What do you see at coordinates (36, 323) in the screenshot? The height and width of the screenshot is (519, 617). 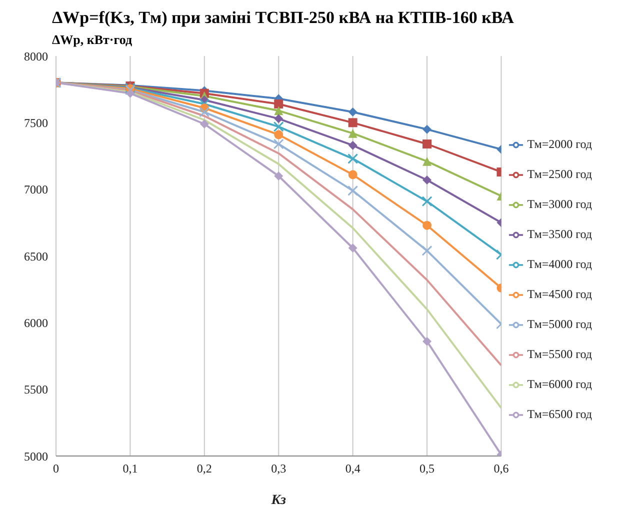 I see `y-tick-label: 6000` at bounding box center [36, 323].